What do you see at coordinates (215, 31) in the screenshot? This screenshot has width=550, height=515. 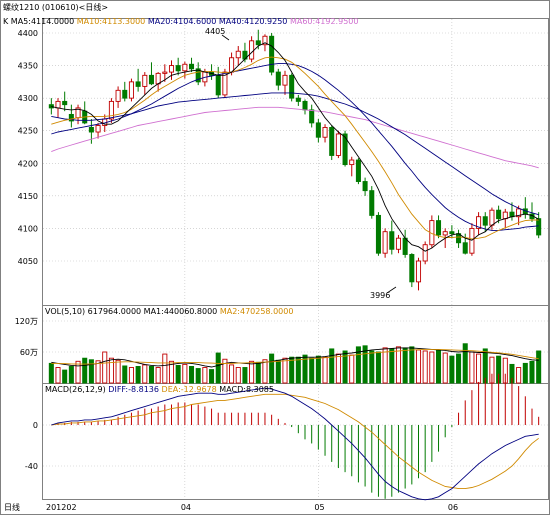 I see `high-label: 4405` at bounding box center [215, 31].